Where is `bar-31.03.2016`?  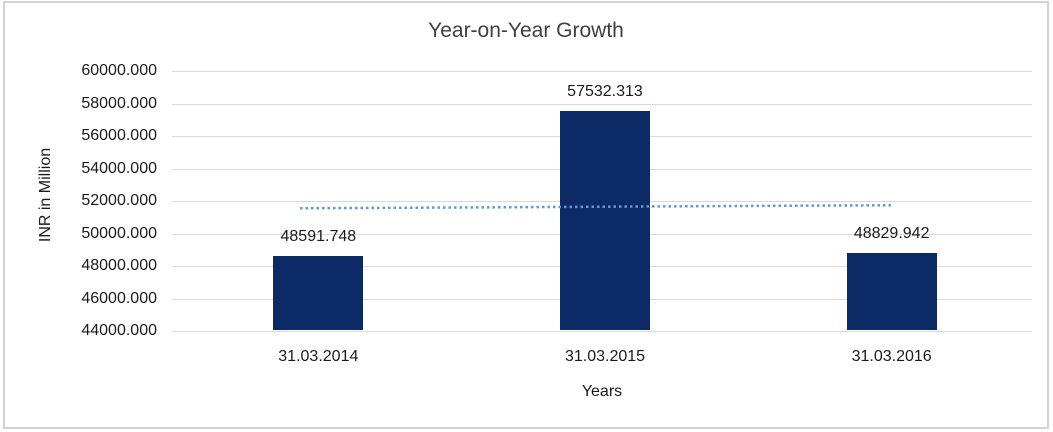 bar-31.03.2016 is located at coordinates (891, 291).